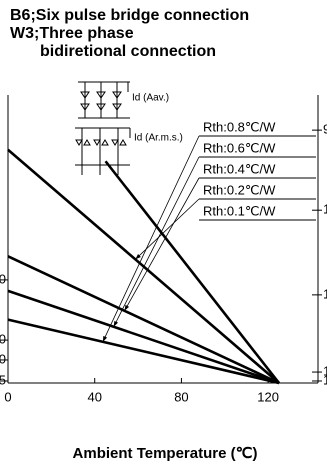  What do you see at coordinates (72, 33) in the screenshot?
I see `chart-title: W3;Three phase` at bounding box center [72, 33].